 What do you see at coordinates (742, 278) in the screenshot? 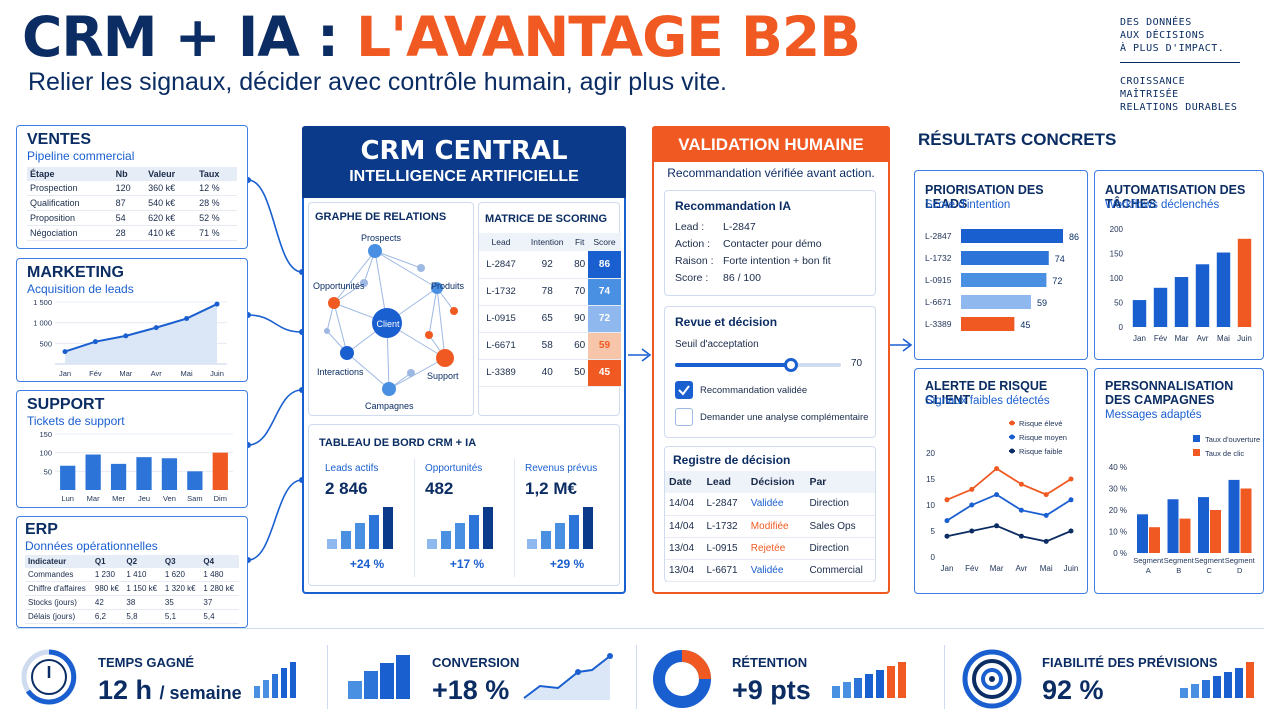
I see `recommendation-value: 86 / 100` at bounding box center [742, 278].